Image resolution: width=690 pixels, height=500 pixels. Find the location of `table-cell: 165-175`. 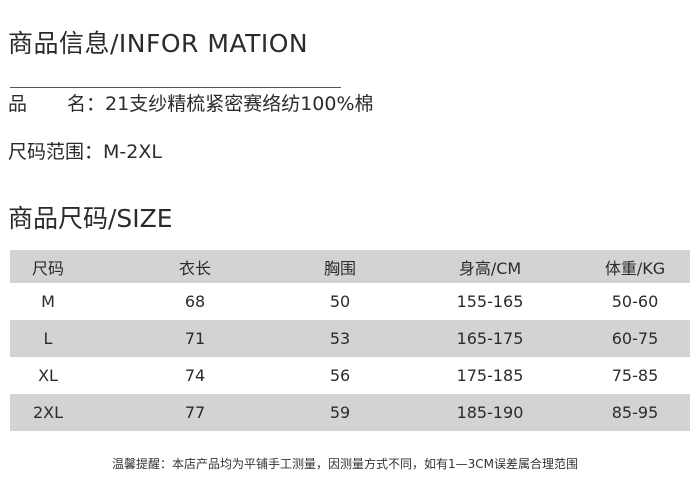

table-cell: 165-175 is located at coordinates (490, 338).